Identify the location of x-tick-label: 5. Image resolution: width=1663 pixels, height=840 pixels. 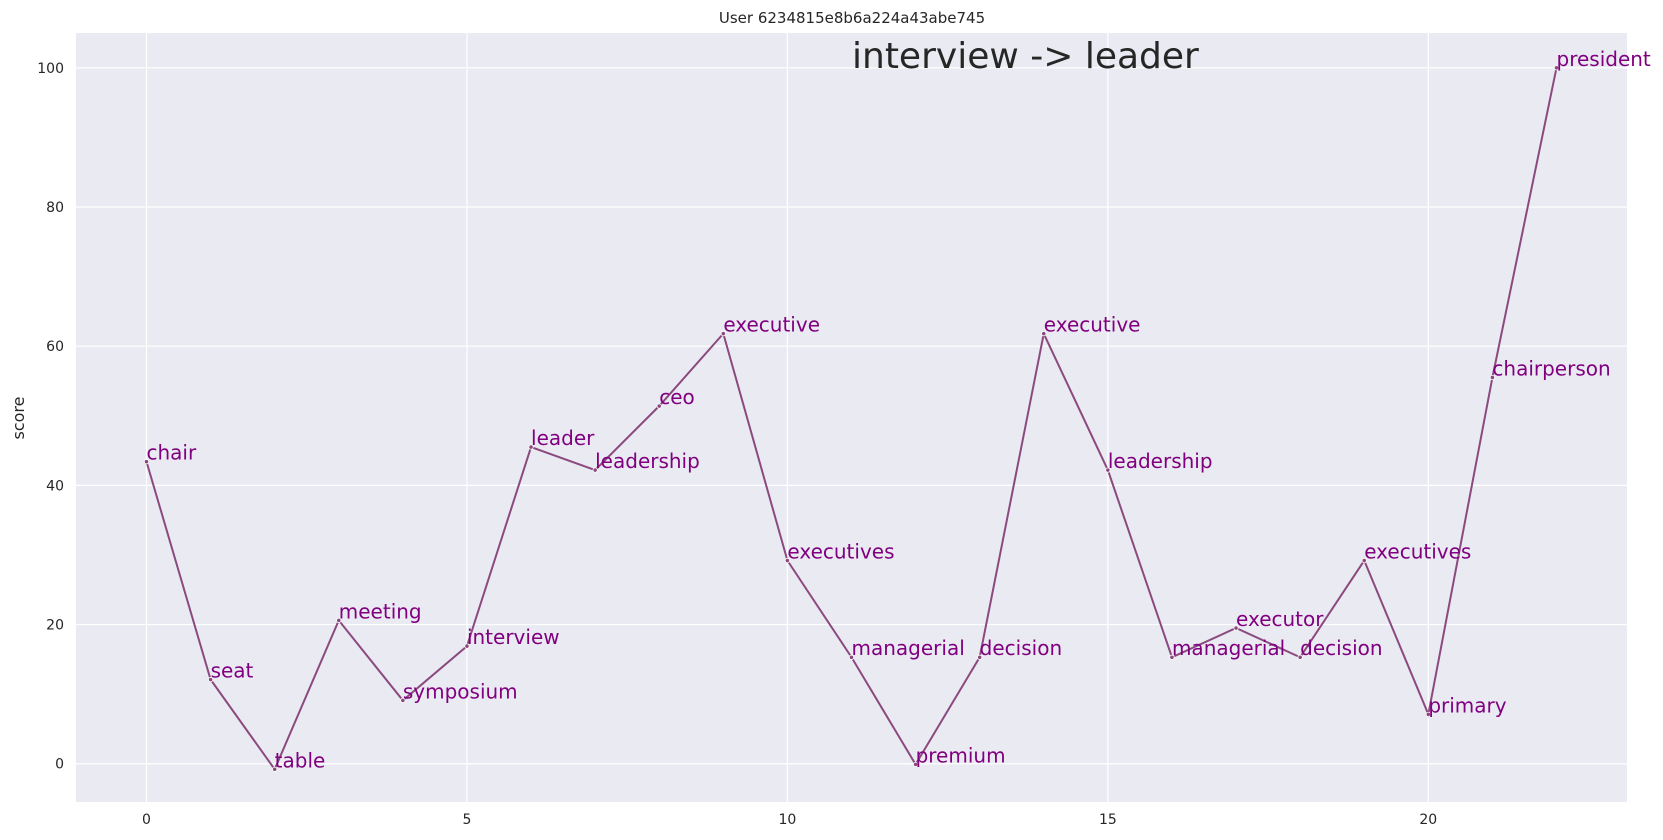
(466, 820).